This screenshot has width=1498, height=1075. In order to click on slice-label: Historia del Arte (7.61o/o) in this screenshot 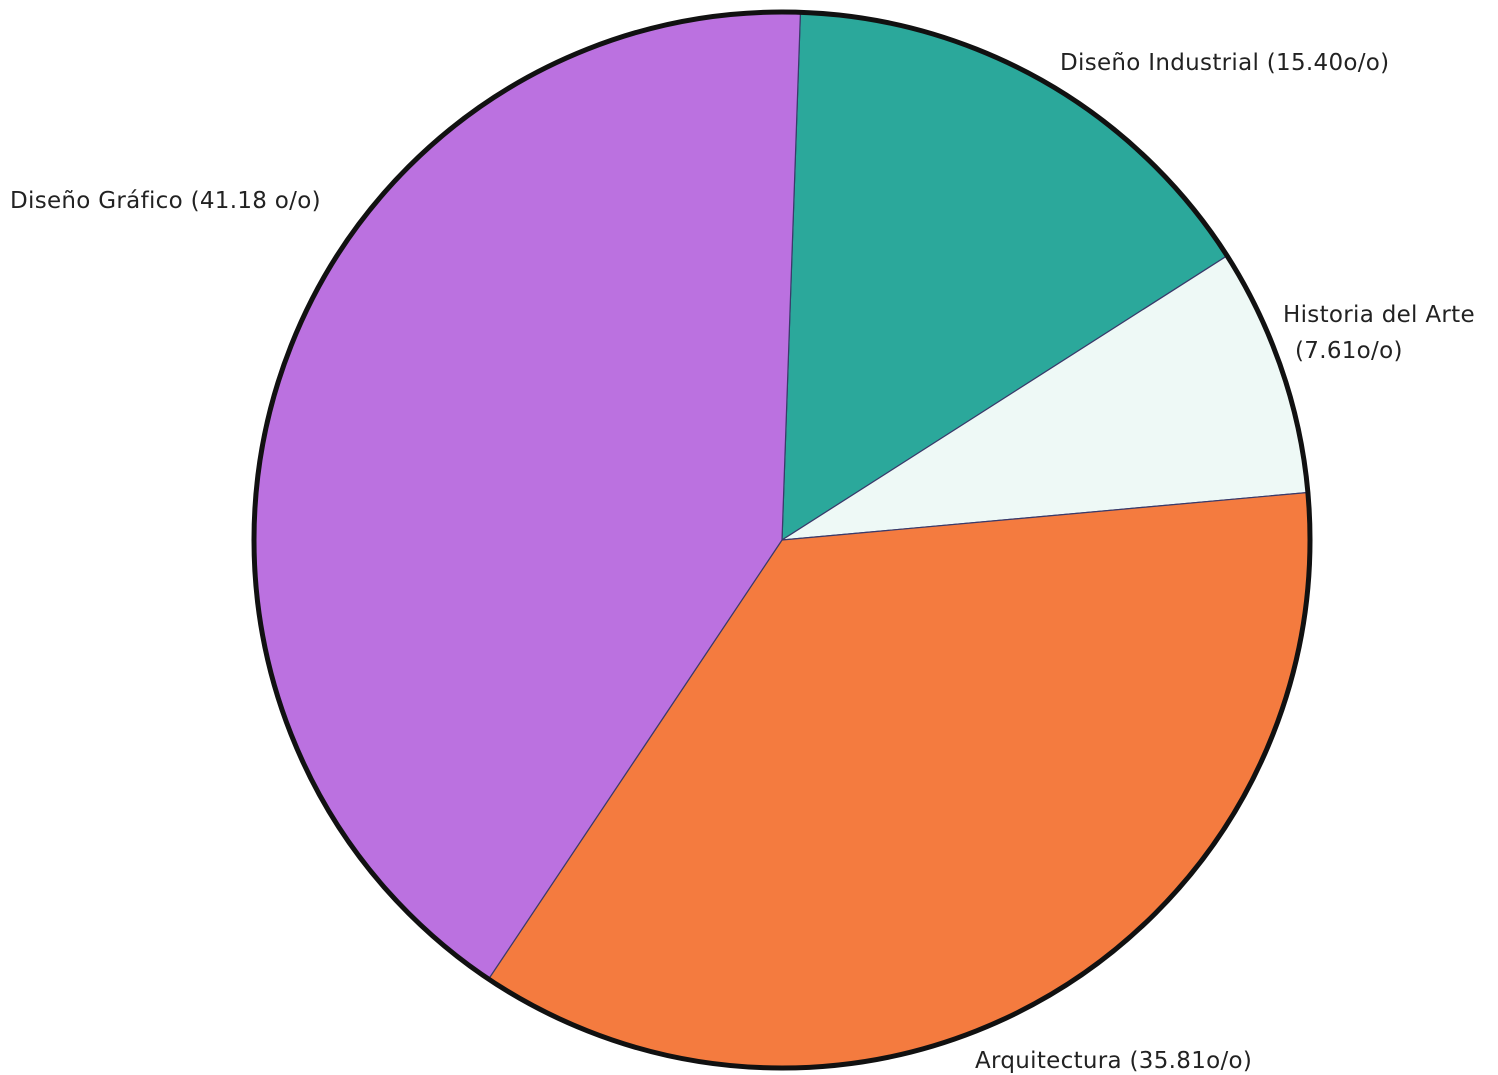, I will do `click(1379, 333)`.